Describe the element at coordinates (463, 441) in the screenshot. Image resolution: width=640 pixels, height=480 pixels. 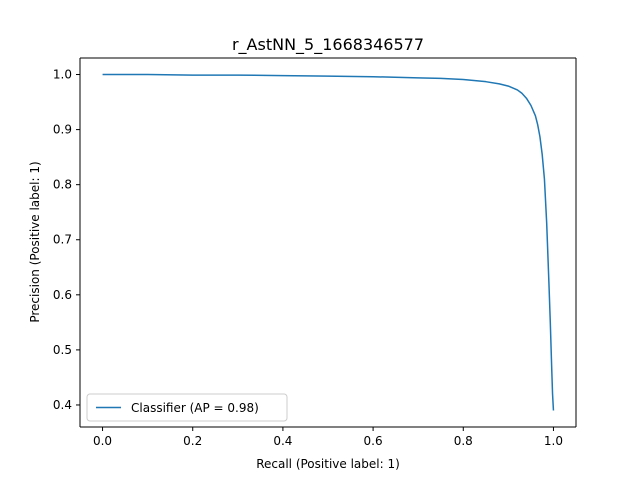
I see `x-tick-label: 0.8` at that location.